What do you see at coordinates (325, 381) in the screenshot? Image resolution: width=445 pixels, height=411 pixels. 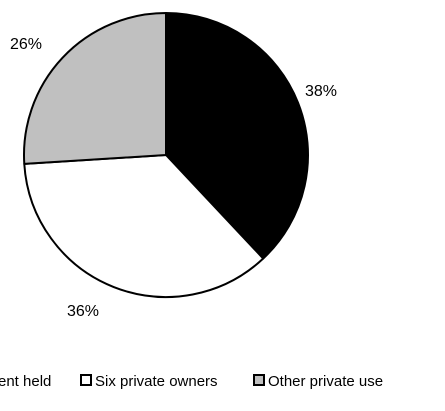 I see `legend-label-2: Other private use` at bounding box center [325, 381].